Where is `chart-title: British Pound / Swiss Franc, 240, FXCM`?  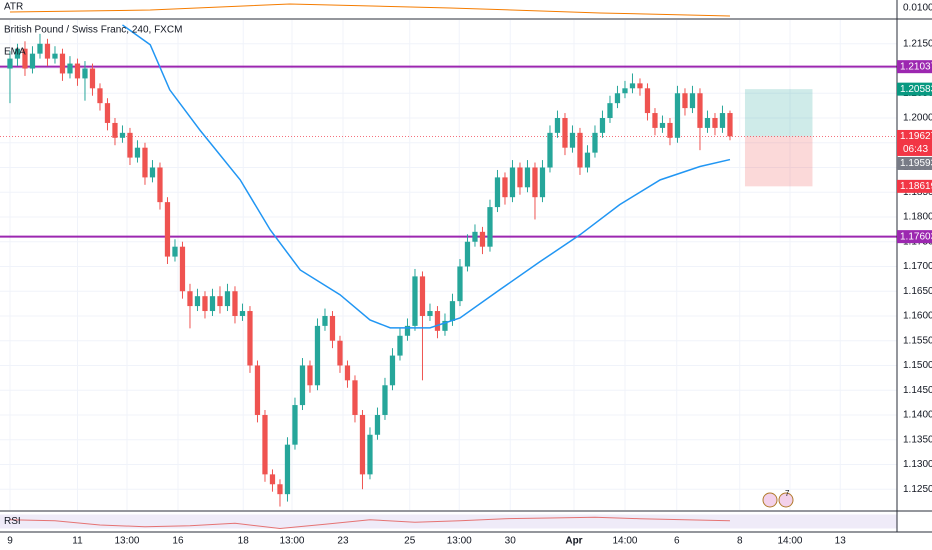 chart-title: British Pound / Swiss Franc, 240, FXCM is located at coordinates (93, 30).